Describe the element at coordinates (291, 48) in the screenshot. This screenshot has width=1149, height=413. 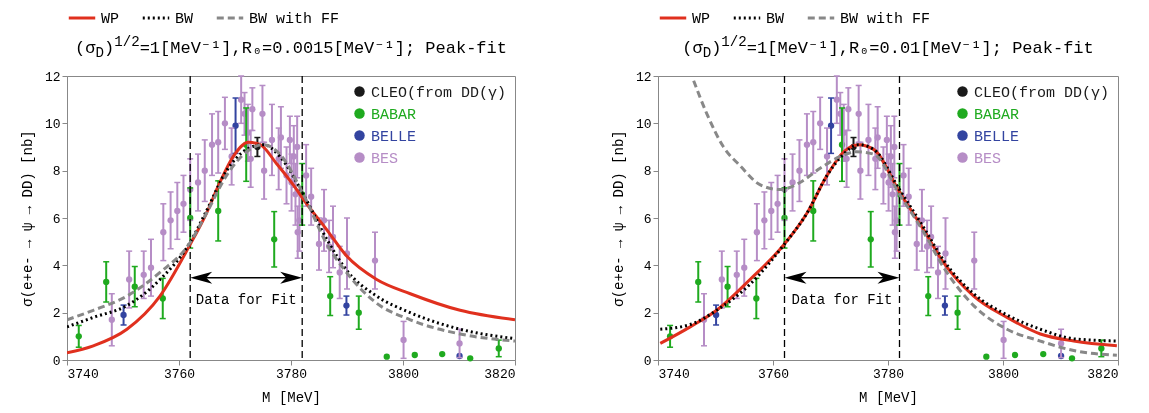
I see `chart-title: (σ$_{D}$)$^{1/2}$=1[MeV⁻¹],R₀=0.0015[MeV⁻¹]; Peak-fit` at that location.